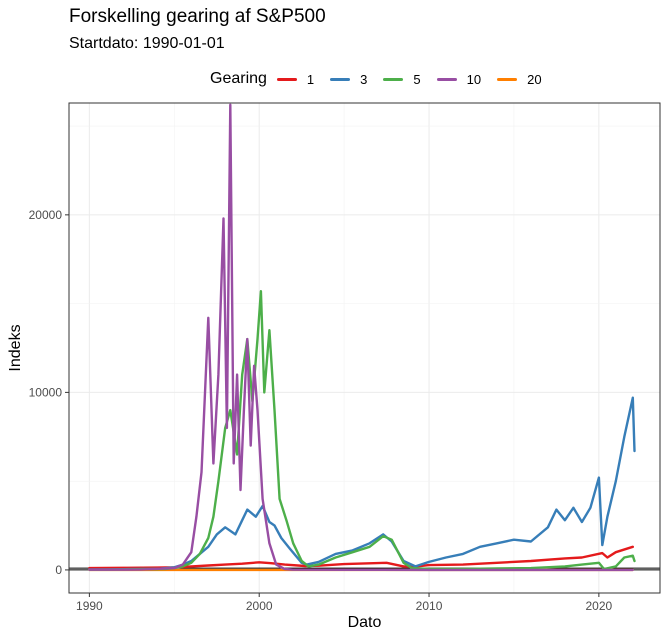  What do you see at coordinates (474, 79) in the screenshot?
I see `legend-label-10: 10` at bounding box center [474, 79].